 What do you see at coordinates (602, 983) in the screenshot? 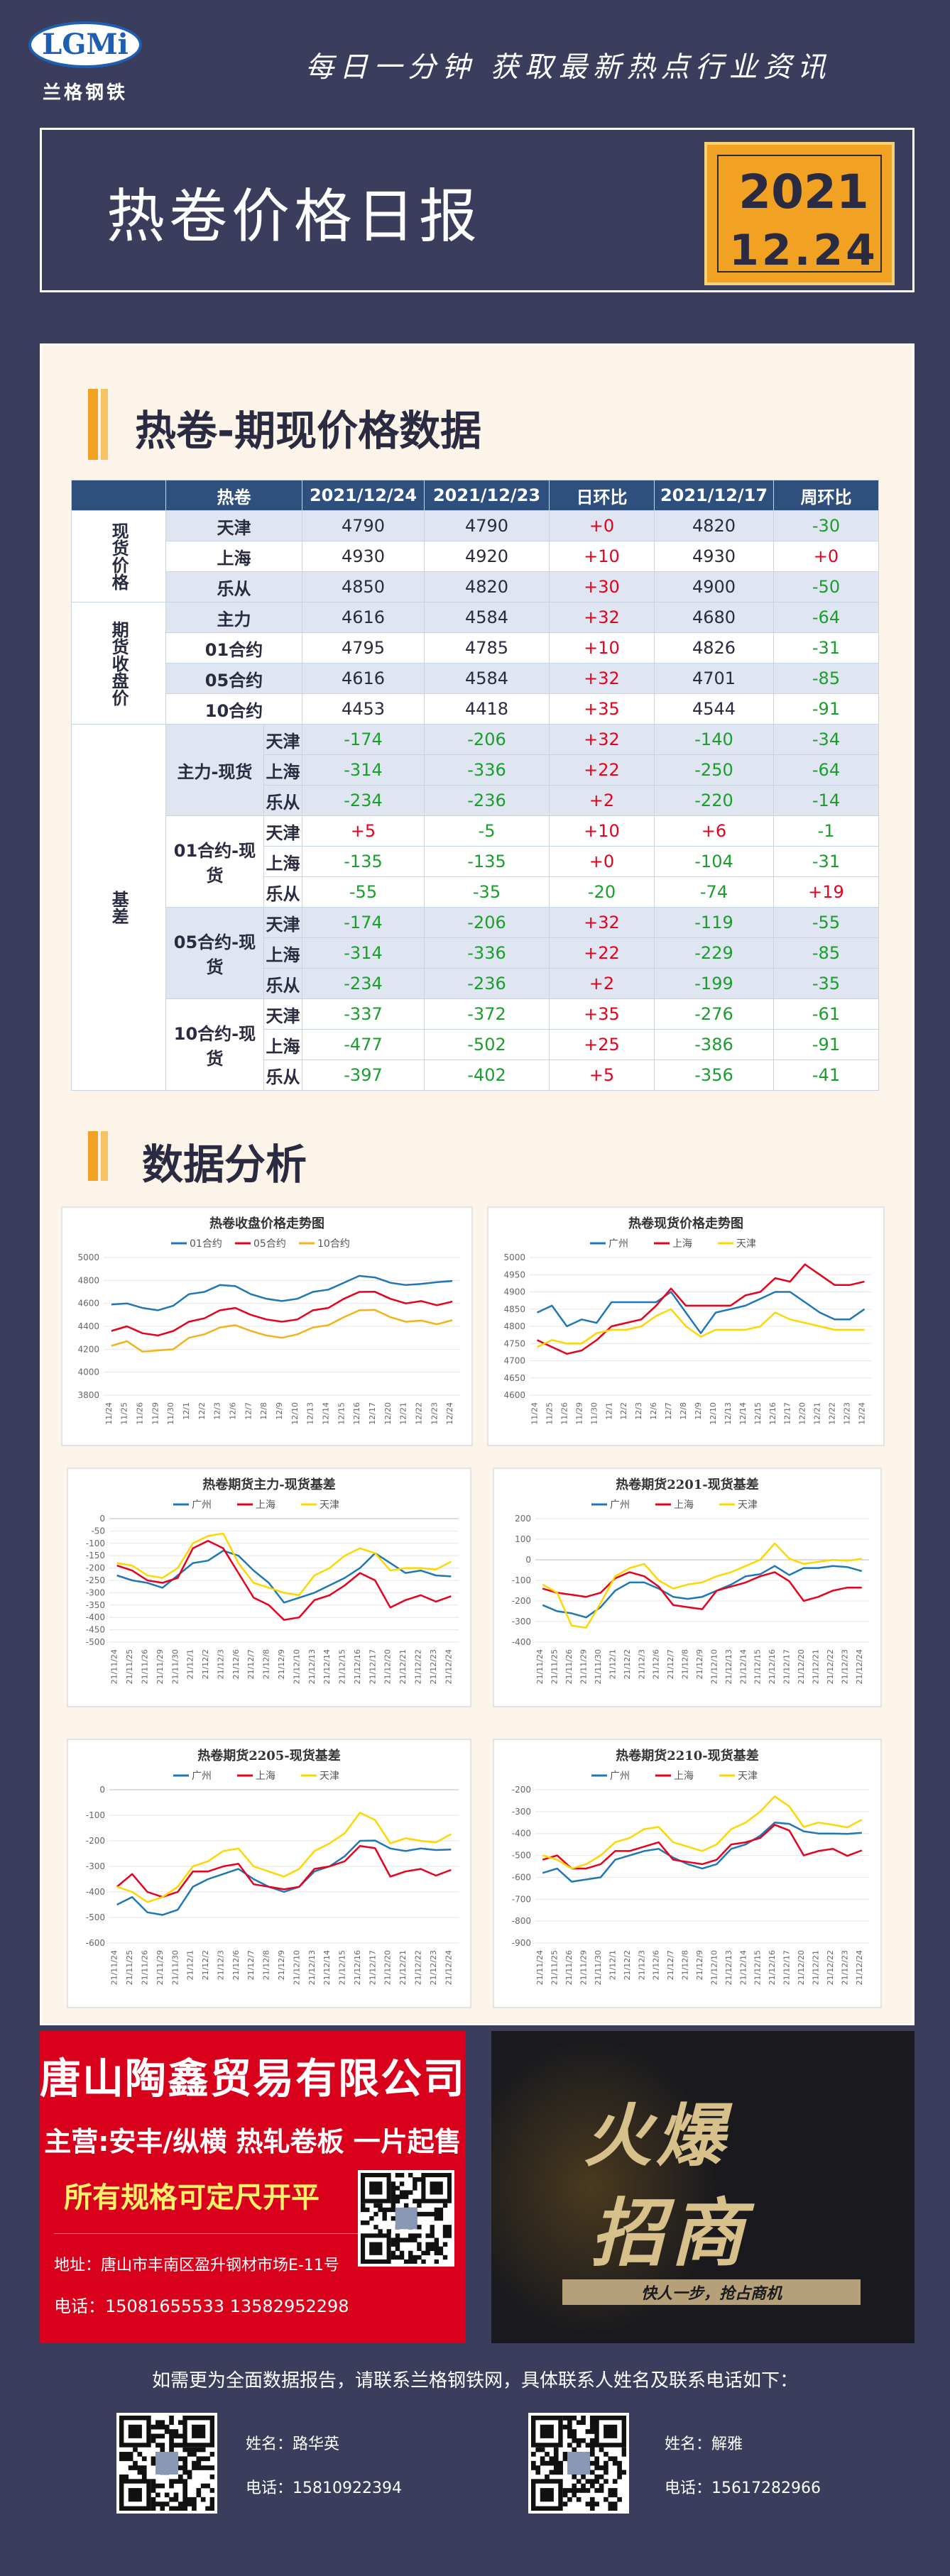
I see `table-cell: +2` at bounding box center [602, 983].